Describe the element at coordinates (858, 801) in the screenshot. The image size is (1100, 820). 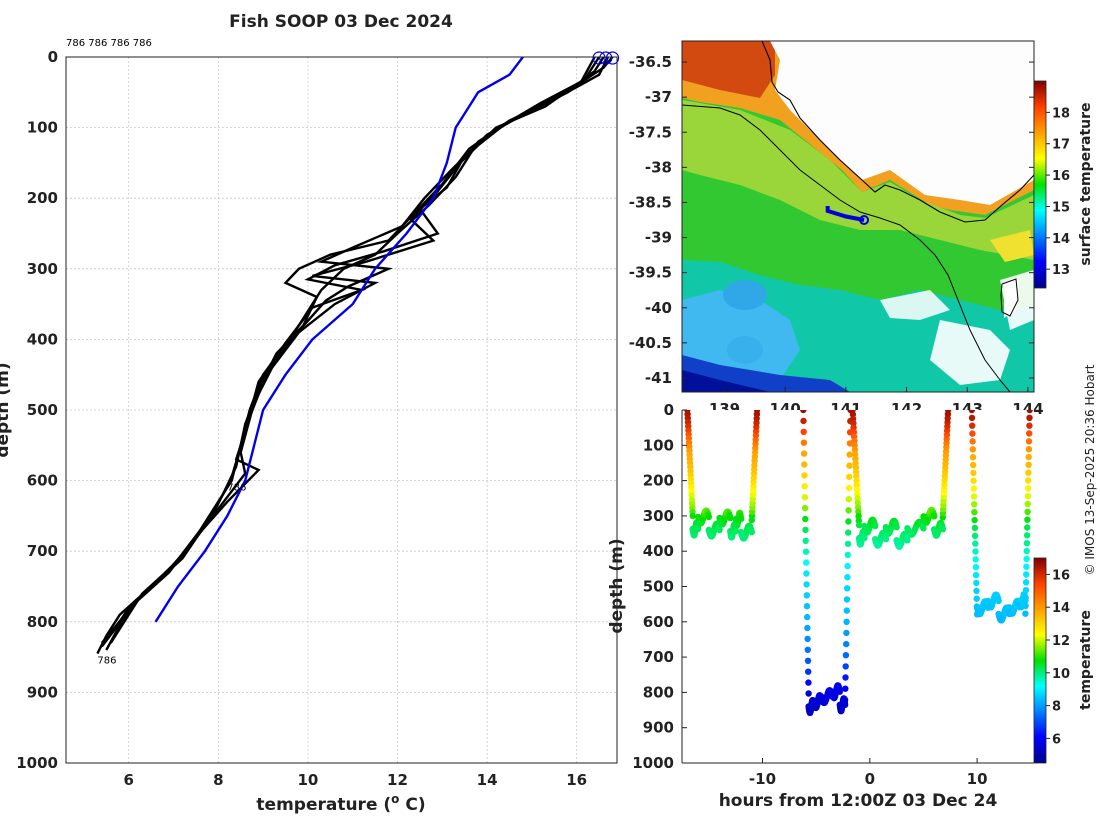
I see `depth-time-xlabel: hours from 12:00Z 03 Dec 24` at that location.